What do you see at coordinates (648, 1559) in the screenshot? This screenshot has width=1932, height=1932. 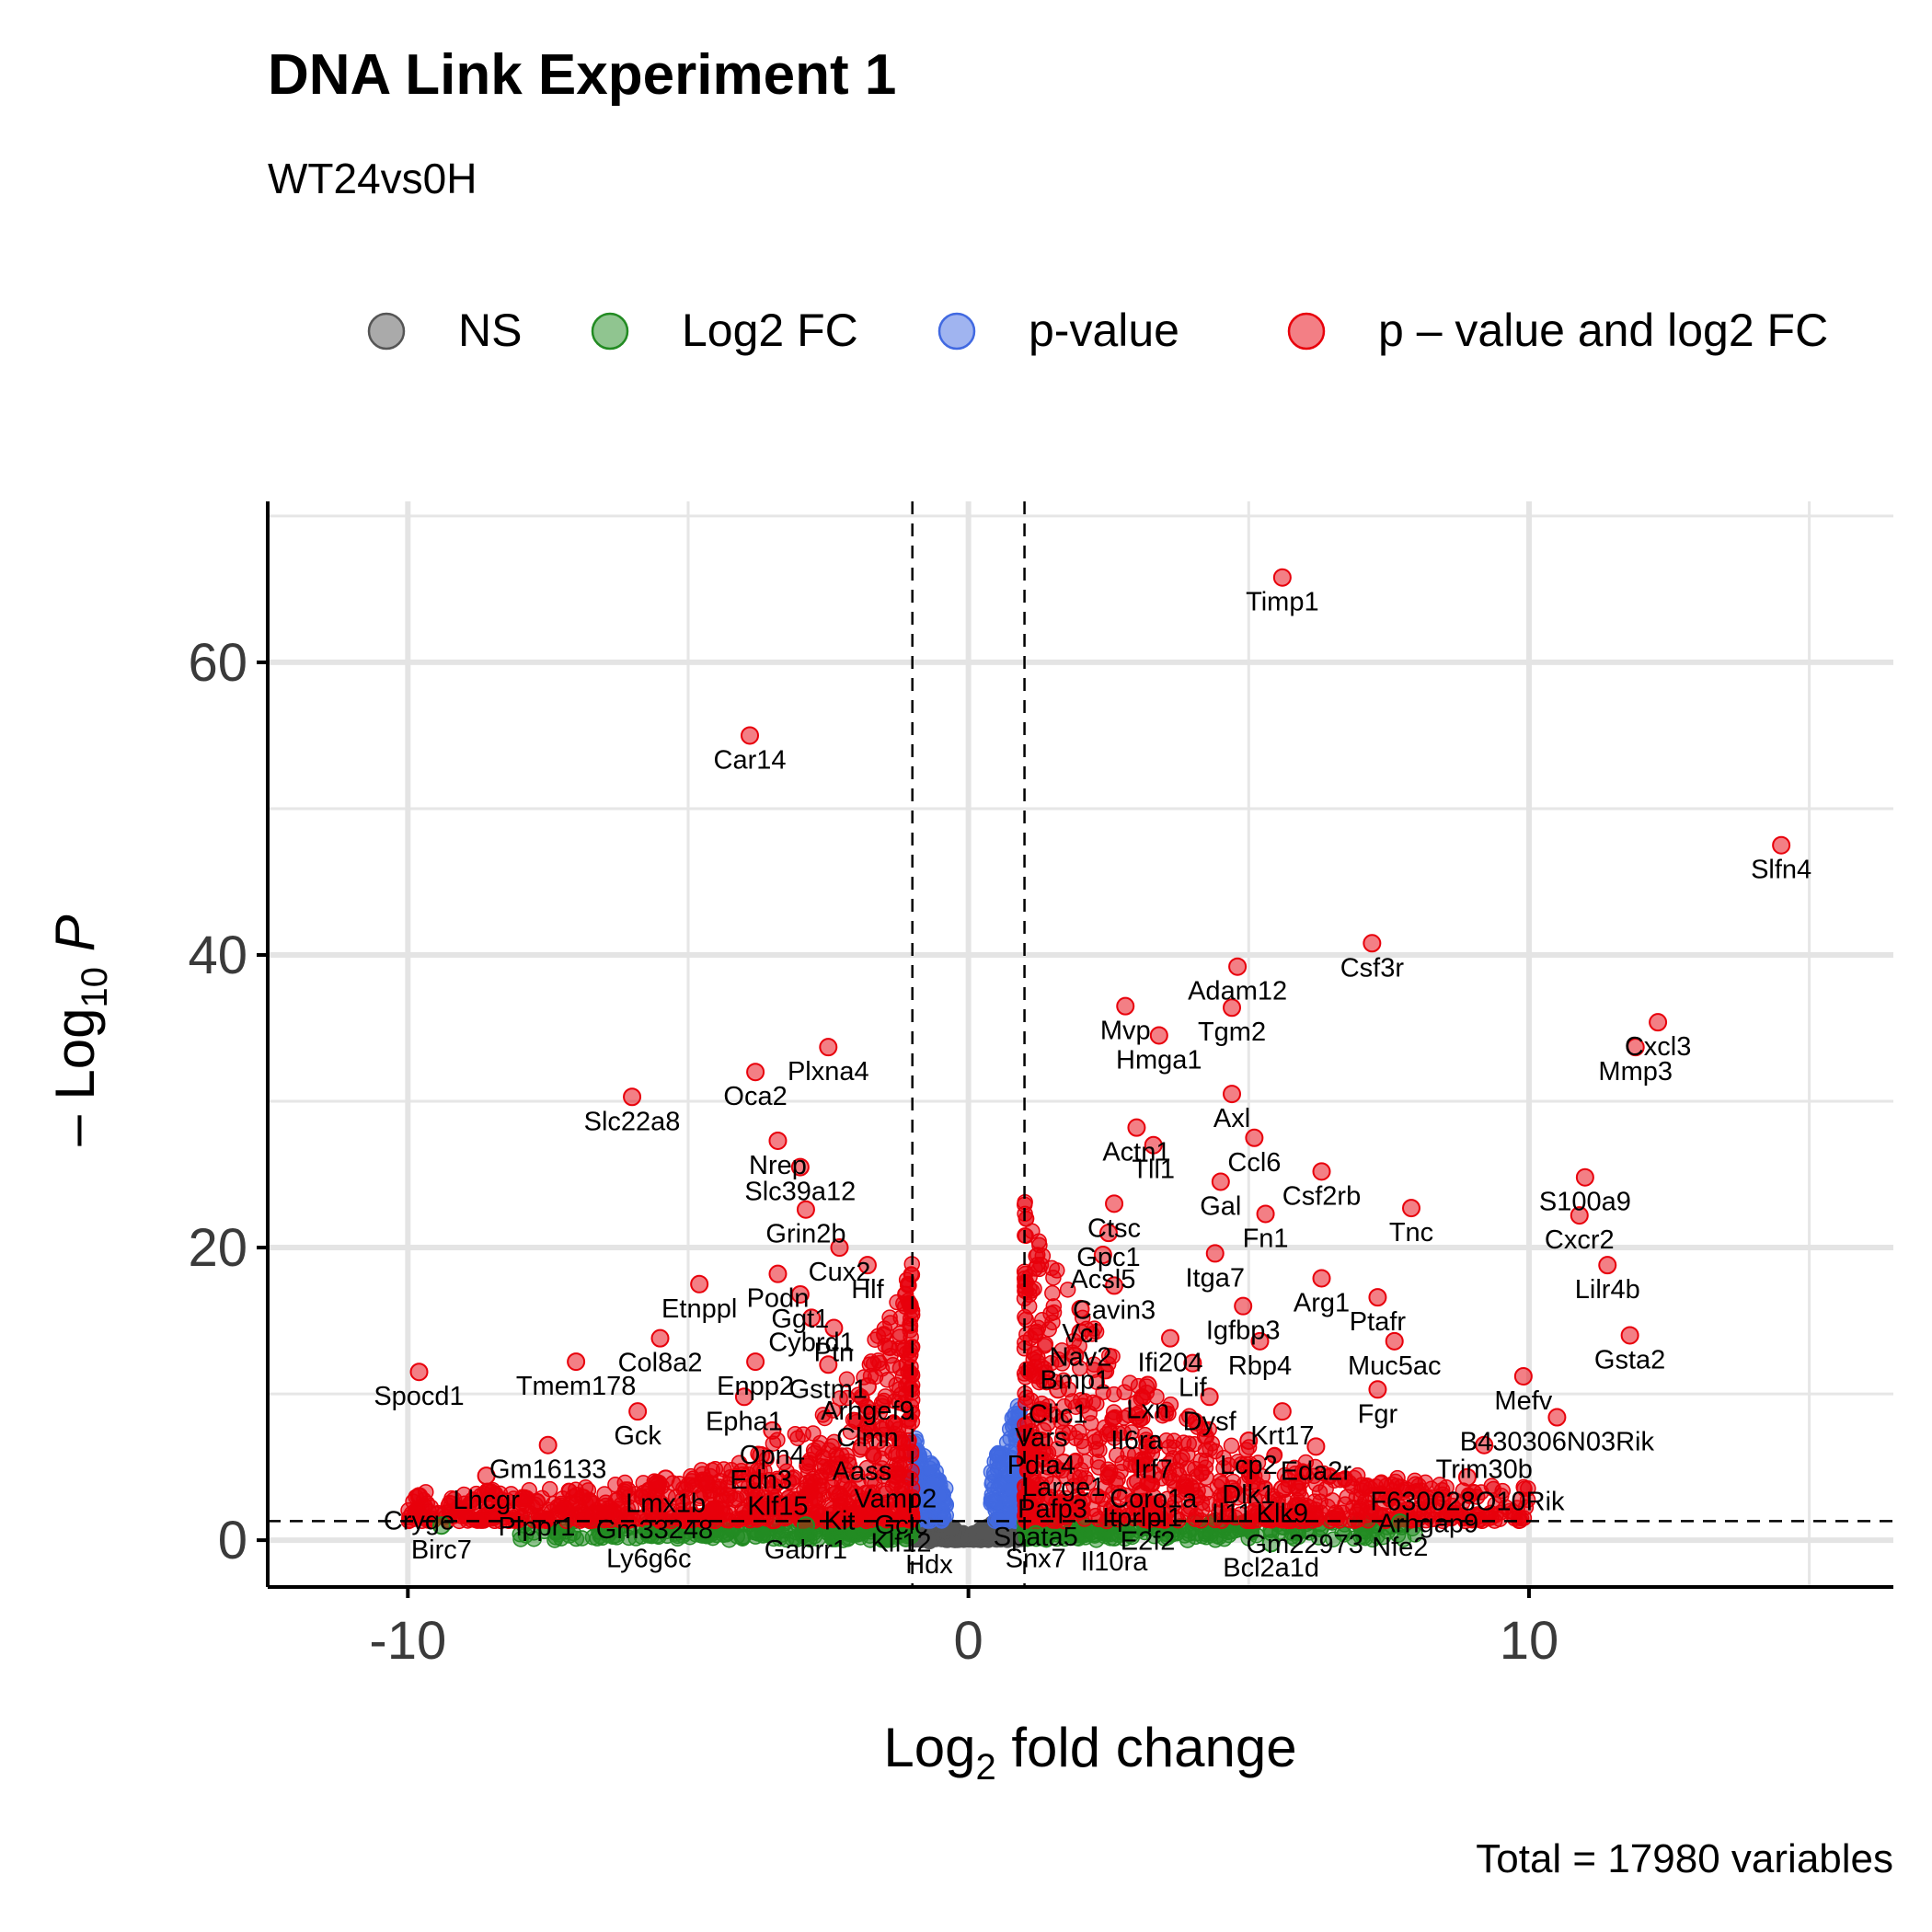 I see `gene-label-ly6g6c: Ly6g6c` at bounding box center [648, 1559].